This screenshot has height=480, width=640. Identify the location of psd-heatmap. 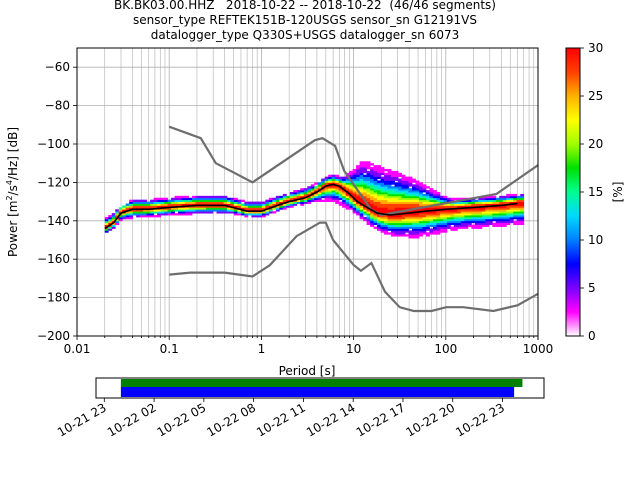
(314, 200).